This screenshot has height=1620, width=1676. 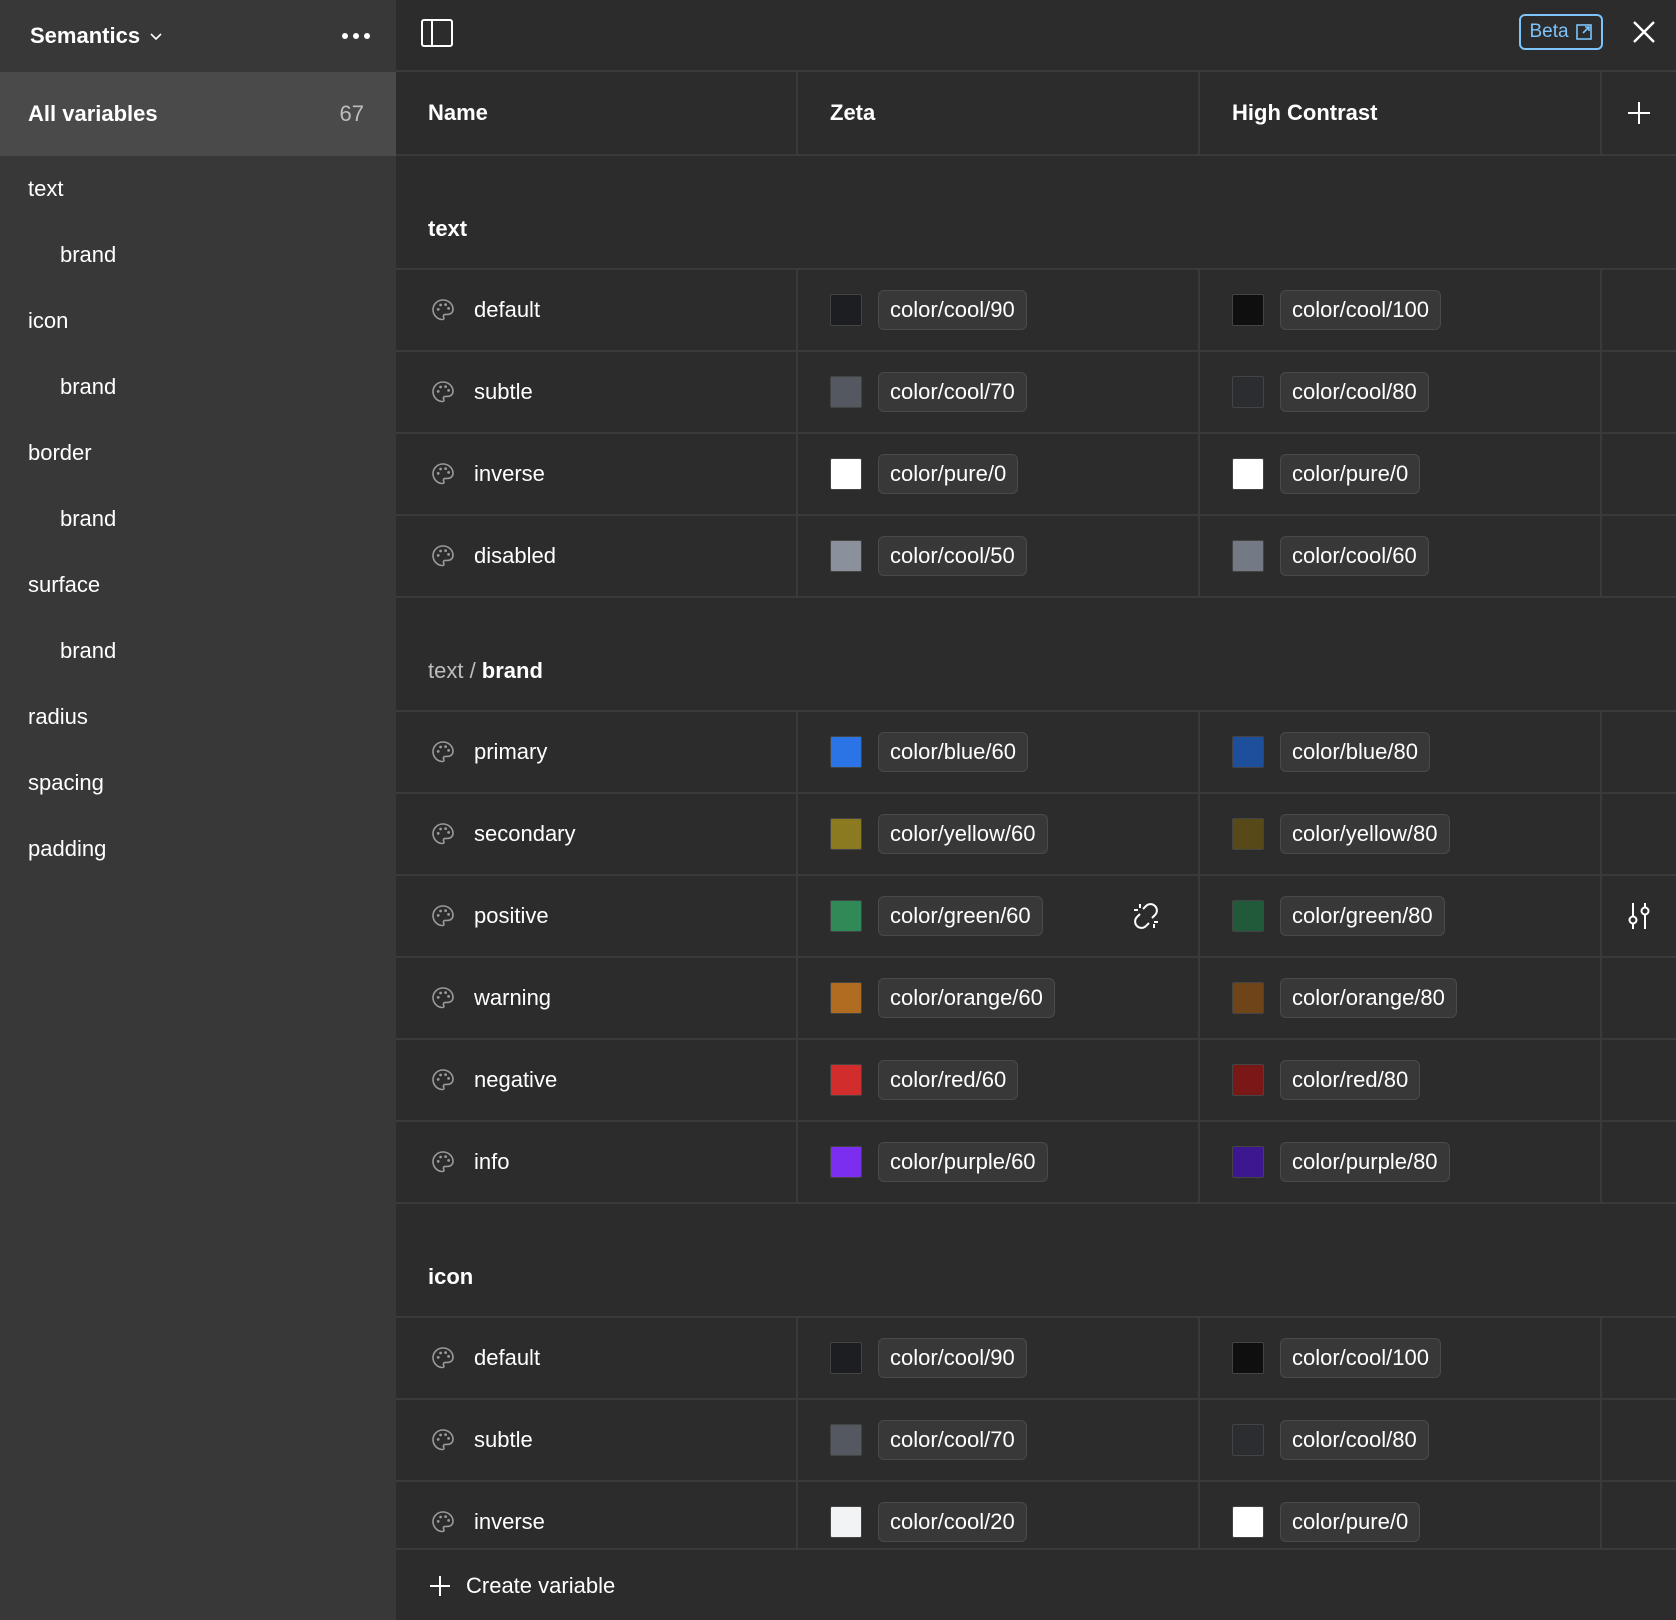 I want to click on variable-name-cell: positive, so click(x=597, y=916).